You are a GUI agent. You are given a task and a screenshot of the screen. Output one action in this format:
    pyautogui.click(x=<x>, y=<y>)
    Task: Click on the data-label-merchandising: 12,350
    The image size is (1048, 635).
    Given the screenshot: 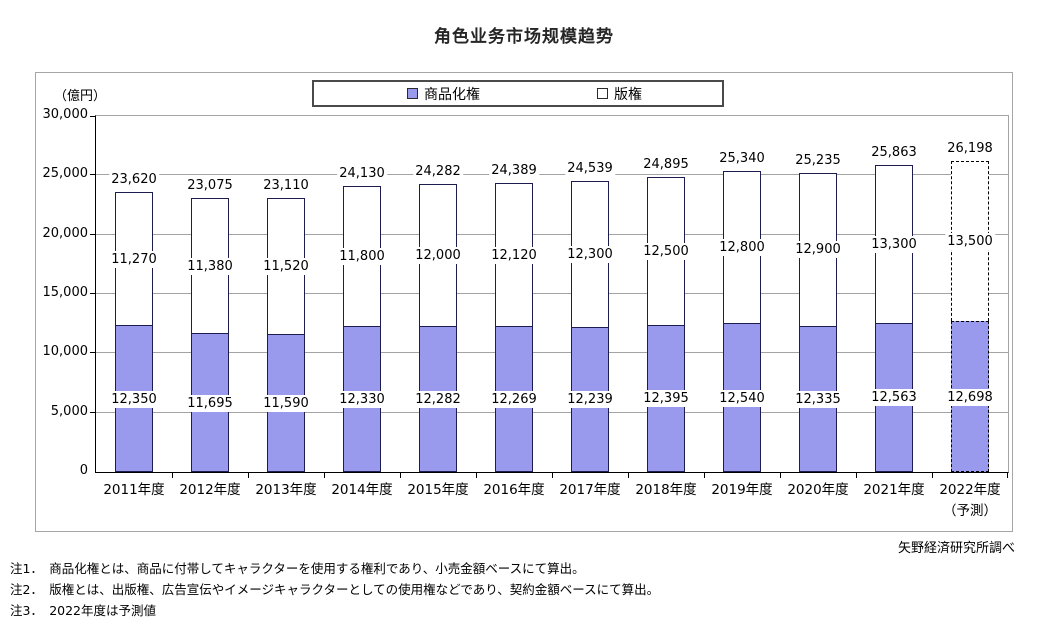 What is the action you would take?
    pyautogui.click(x=134, y=399)
    